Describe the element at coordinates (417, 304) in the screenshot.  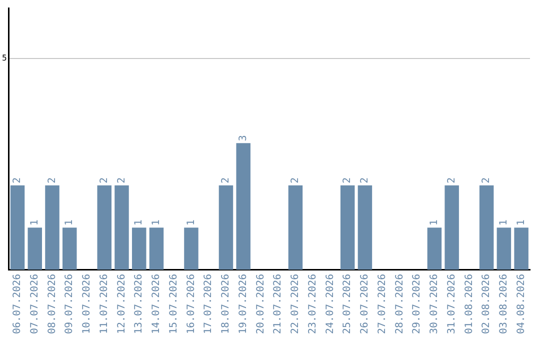
I see `x-tick-label: 29.07.2026` at that location.